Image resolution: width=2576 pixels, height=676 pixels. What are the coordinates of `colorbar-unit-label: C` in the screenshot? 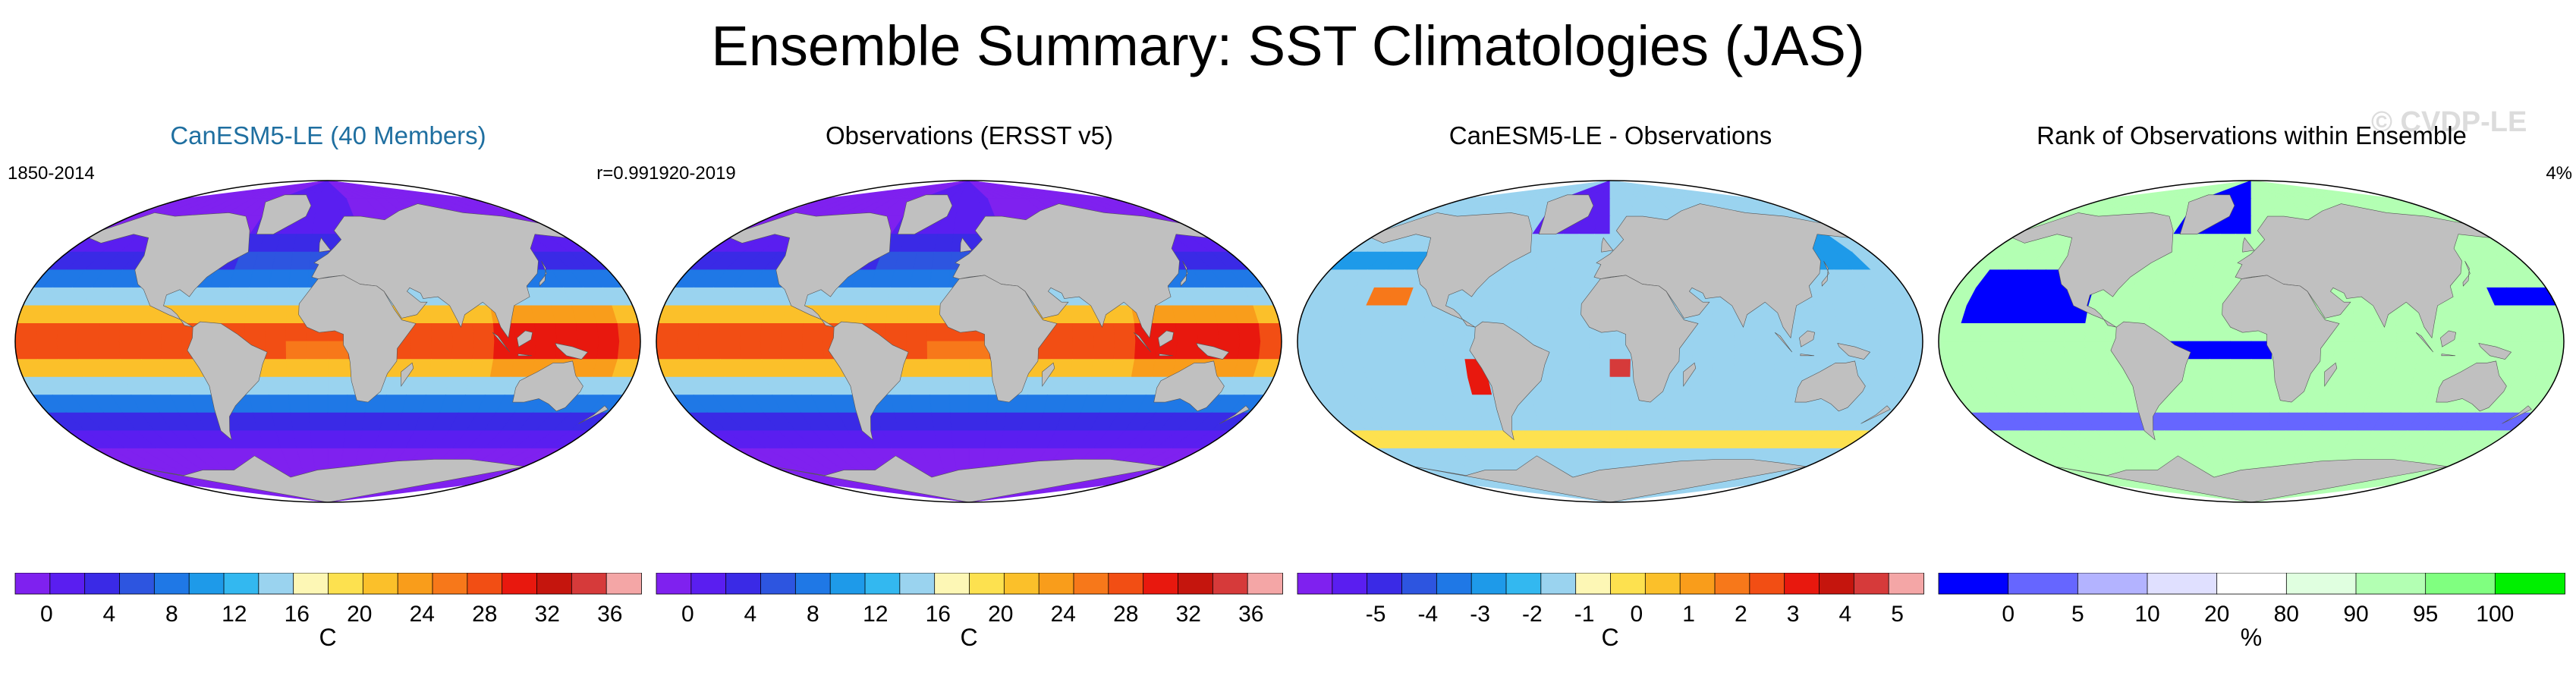 It's located at (1609, 637).